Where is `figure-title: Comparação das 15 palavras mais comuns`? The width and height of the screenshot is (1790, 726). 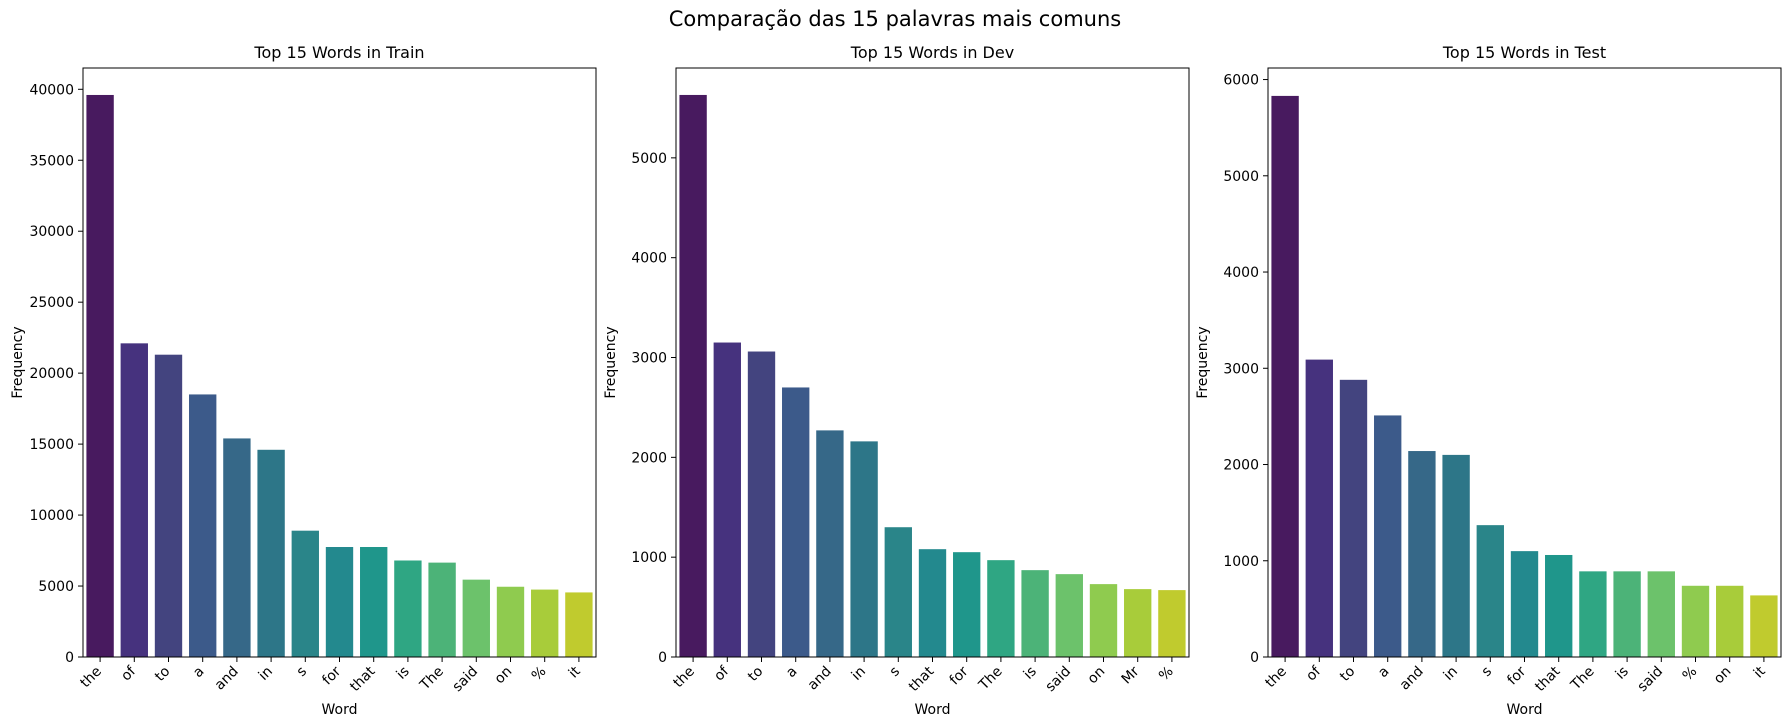 figure-title: Comparação das 15 palavras mais comuns is located at coordinates (895, 19).